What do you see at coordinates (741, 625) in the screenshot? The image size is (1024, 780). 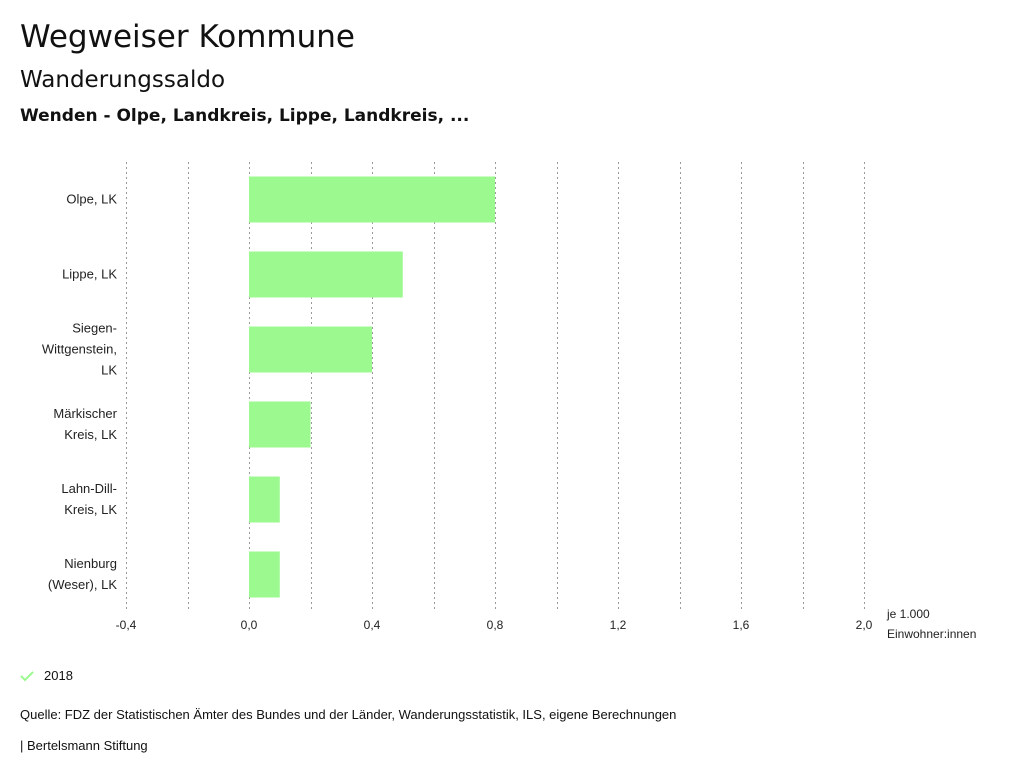 I see `x-tick-label: 1,6` at bounding box center [741, 625].